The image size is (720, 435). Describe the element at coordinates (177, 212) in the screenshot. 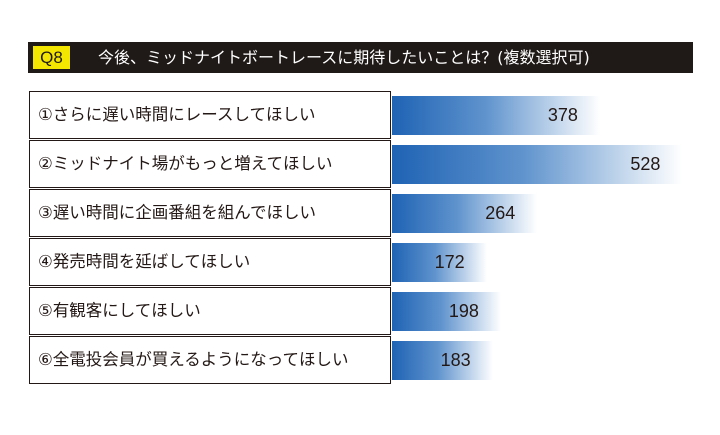

I see `category-label: ③遅い時間に企画番組を組んでほしい` at that location.